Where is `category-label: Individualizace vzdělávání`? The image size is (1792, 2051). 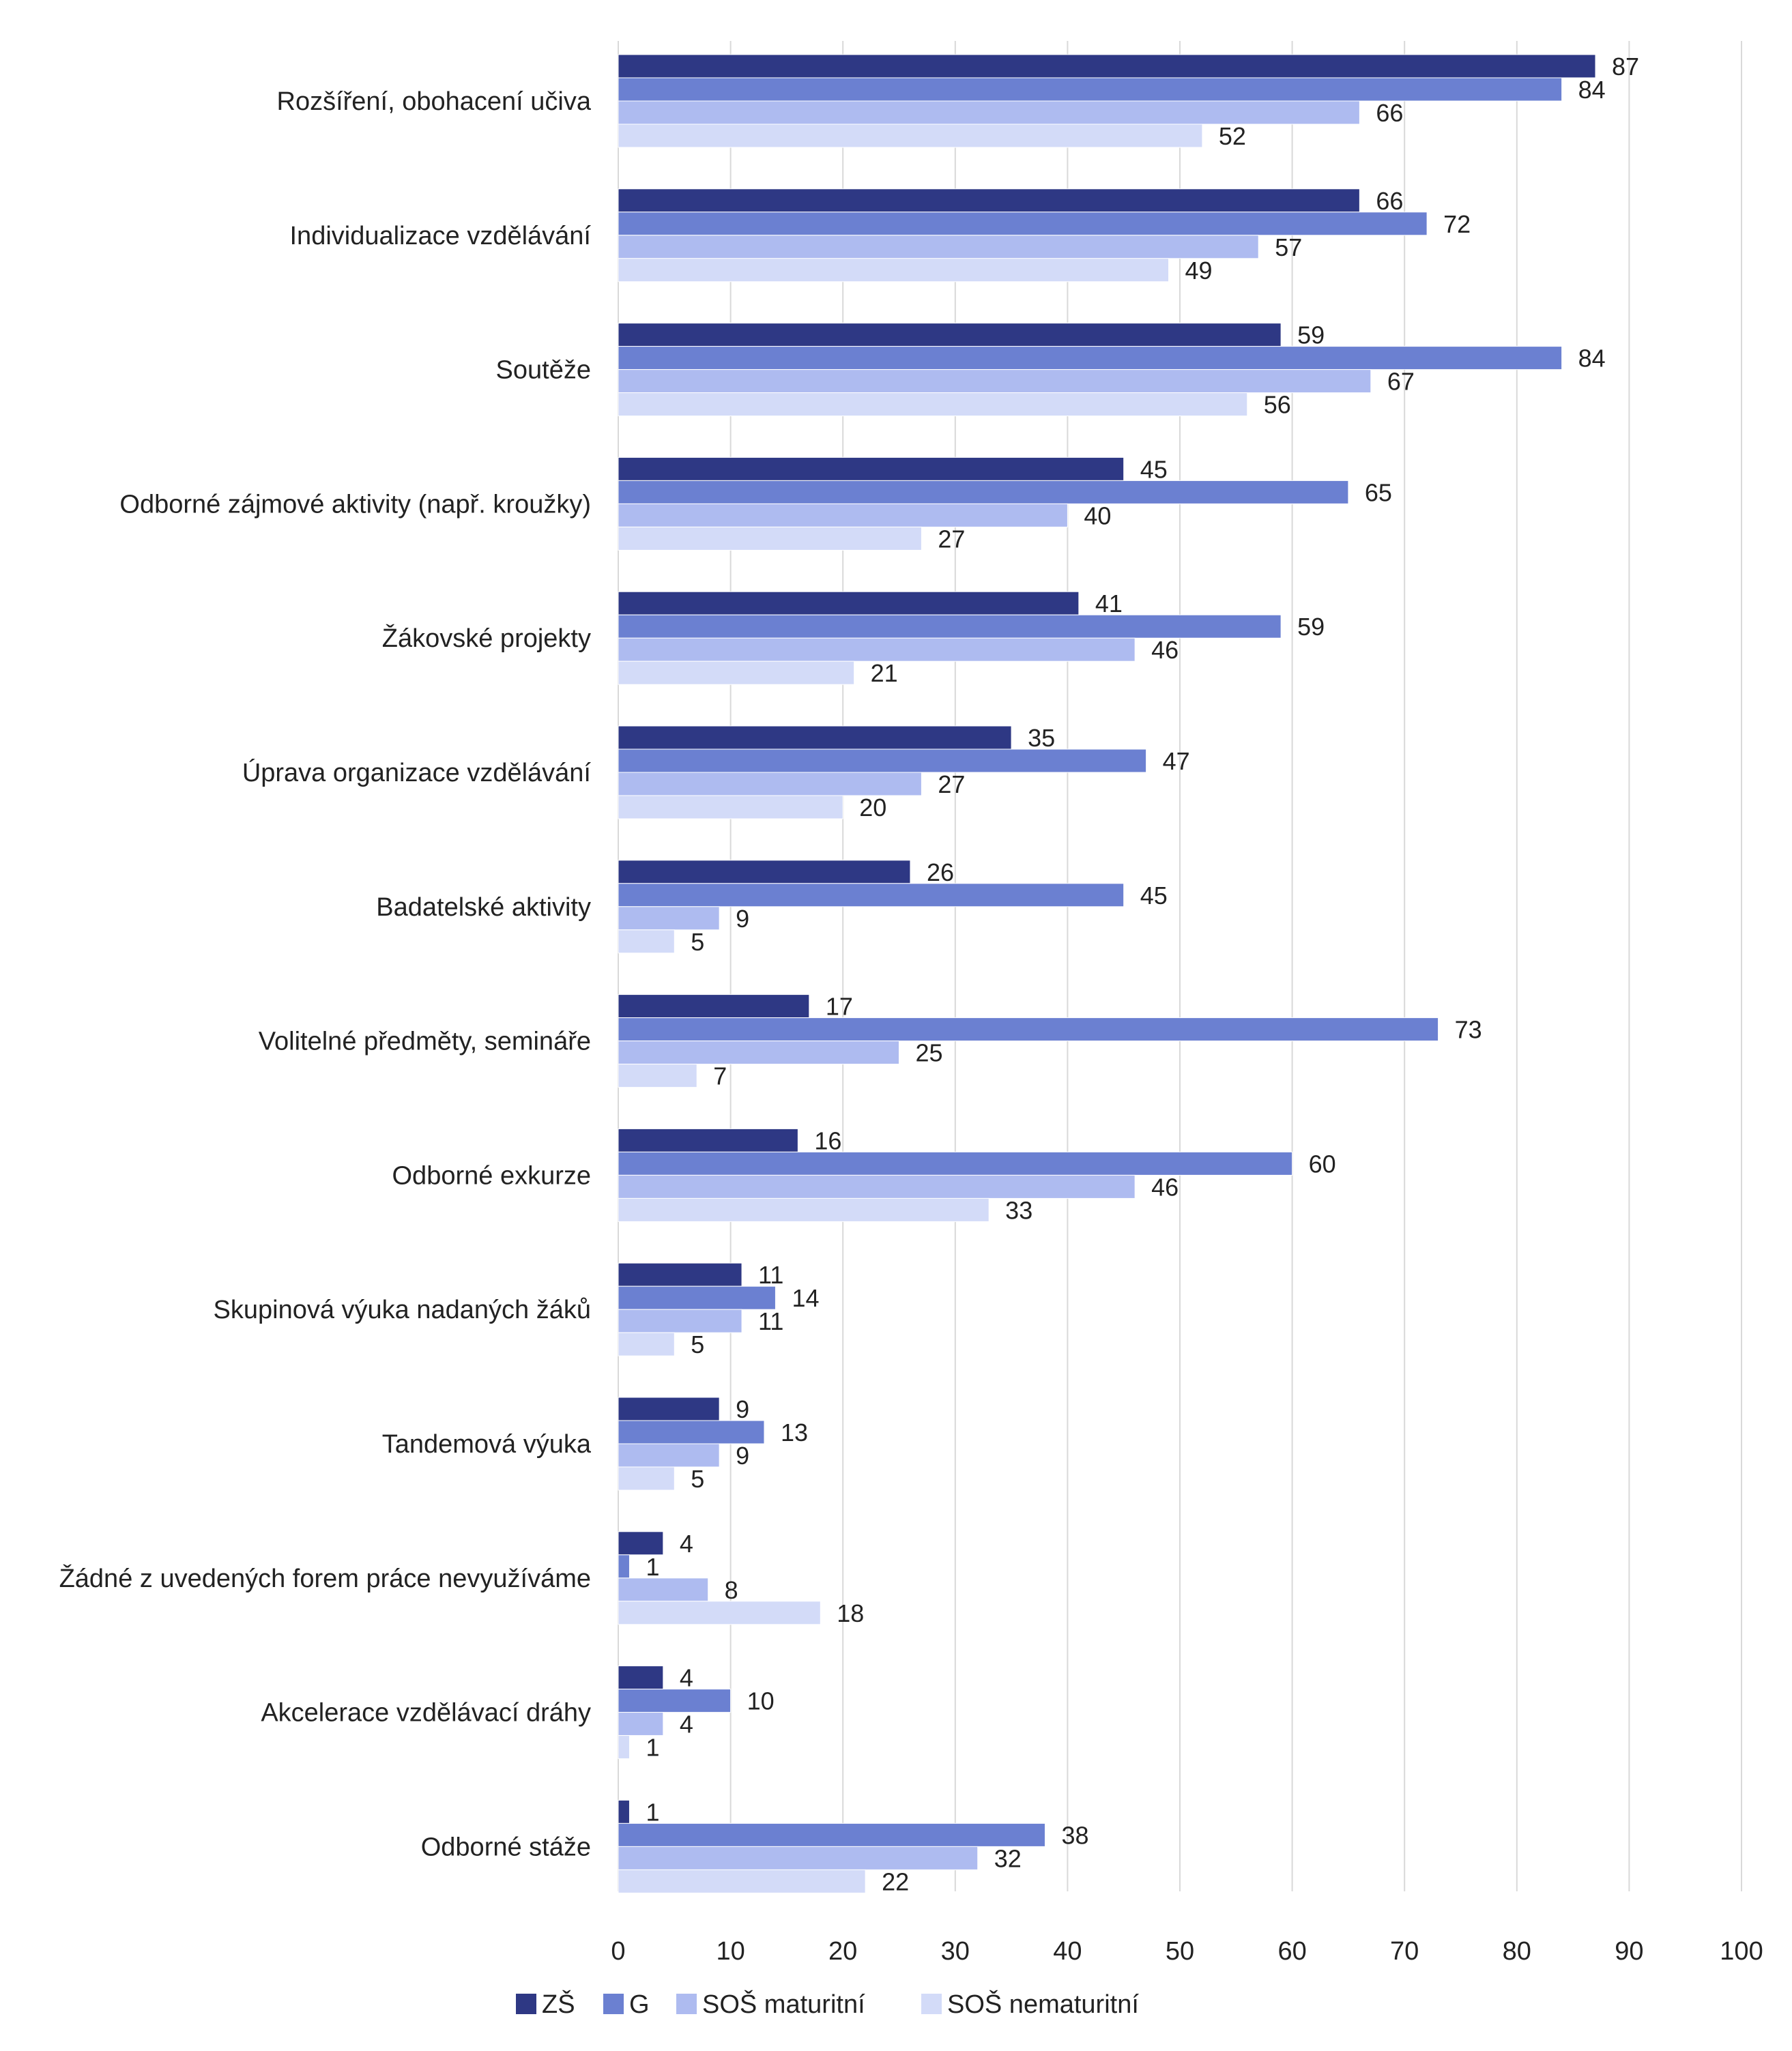 category-label: Individualizace vzdělávání is located at coordinates (441, 236).